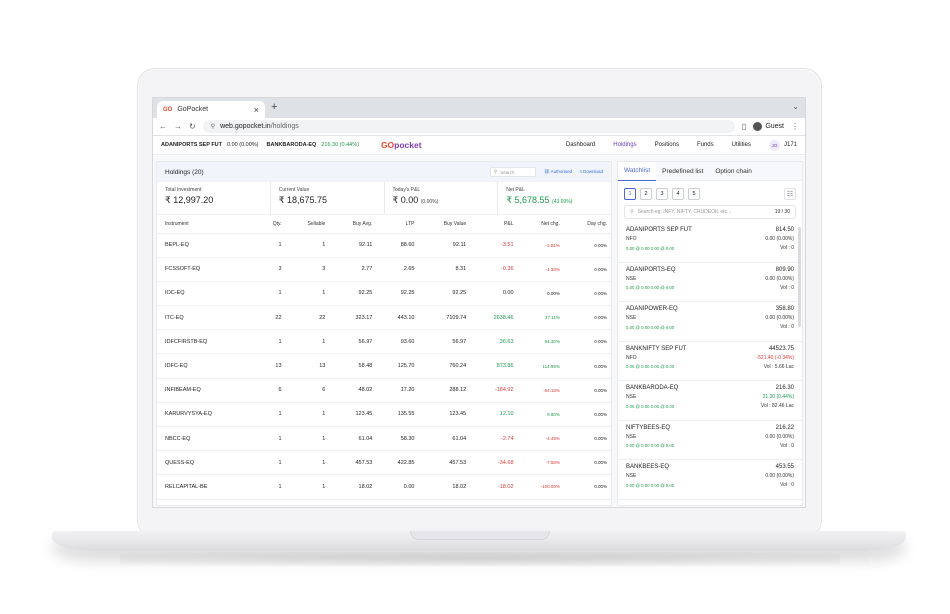  Describe the element at coordinates (211, 109) in the screenshot. I see `browser-tab: GO GoPocket ×` at that location.